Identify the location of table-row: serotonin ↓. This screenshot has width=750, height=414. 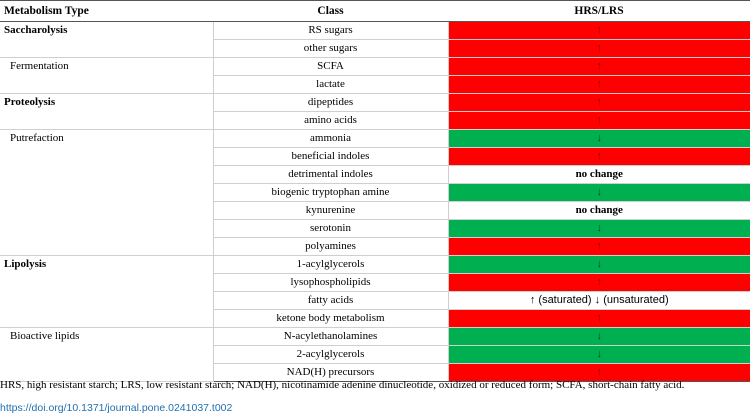
(375, 228).